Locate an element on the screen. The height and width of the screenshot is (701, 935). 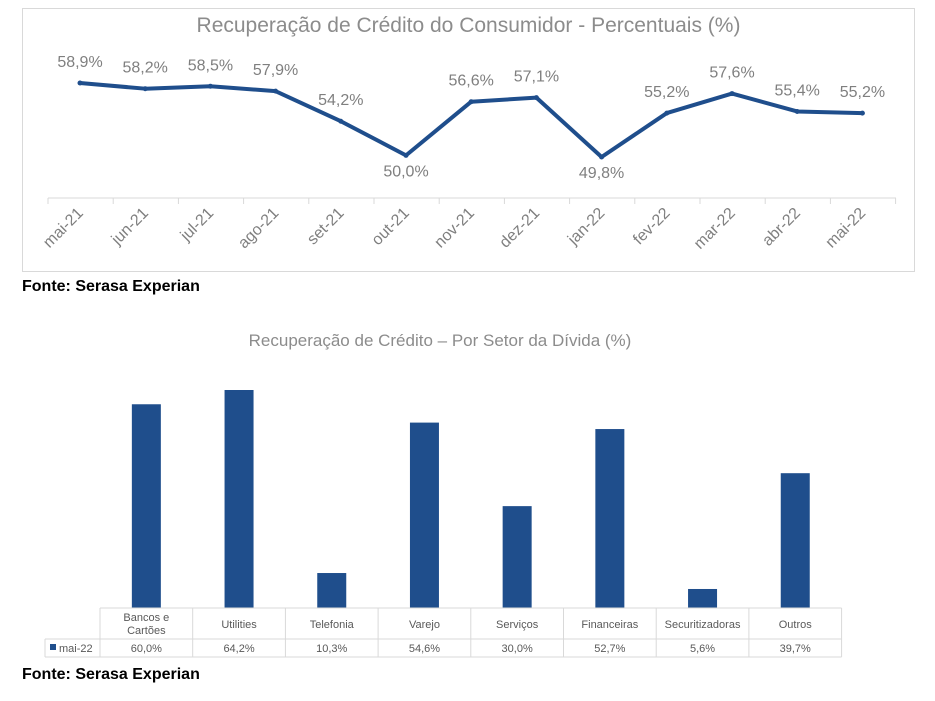
category-label: Securitizadoras is located at coordinates (703, 625).